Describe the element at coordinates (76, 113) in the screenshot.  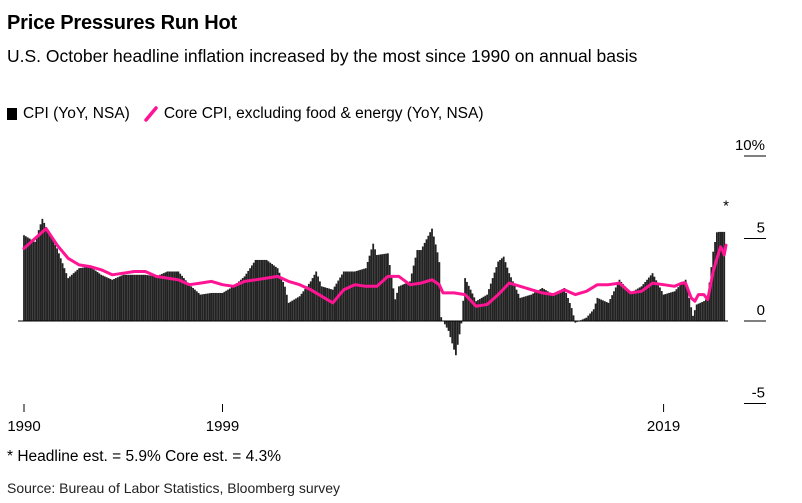
I see `legend-label-cpi: CPI (YoY, NSA)` at that location.